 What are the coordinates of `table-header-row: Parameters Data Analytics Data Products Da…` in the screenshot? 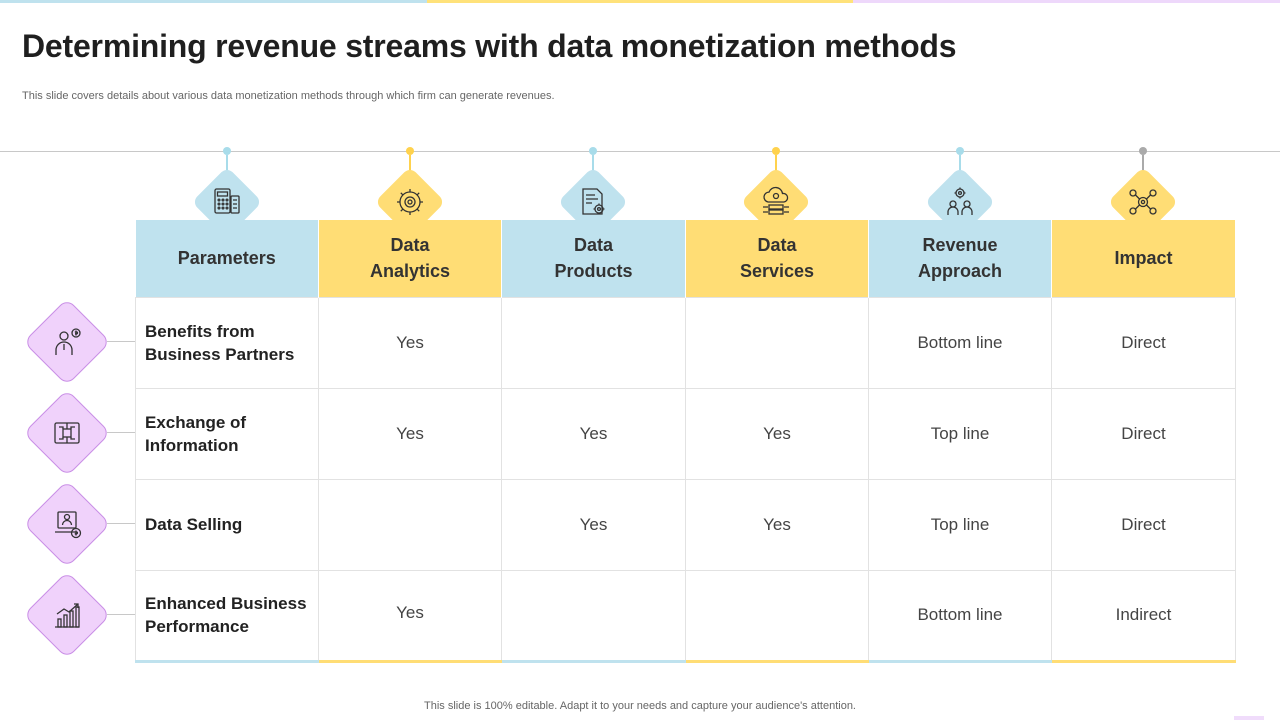 It's located at (685, 258).